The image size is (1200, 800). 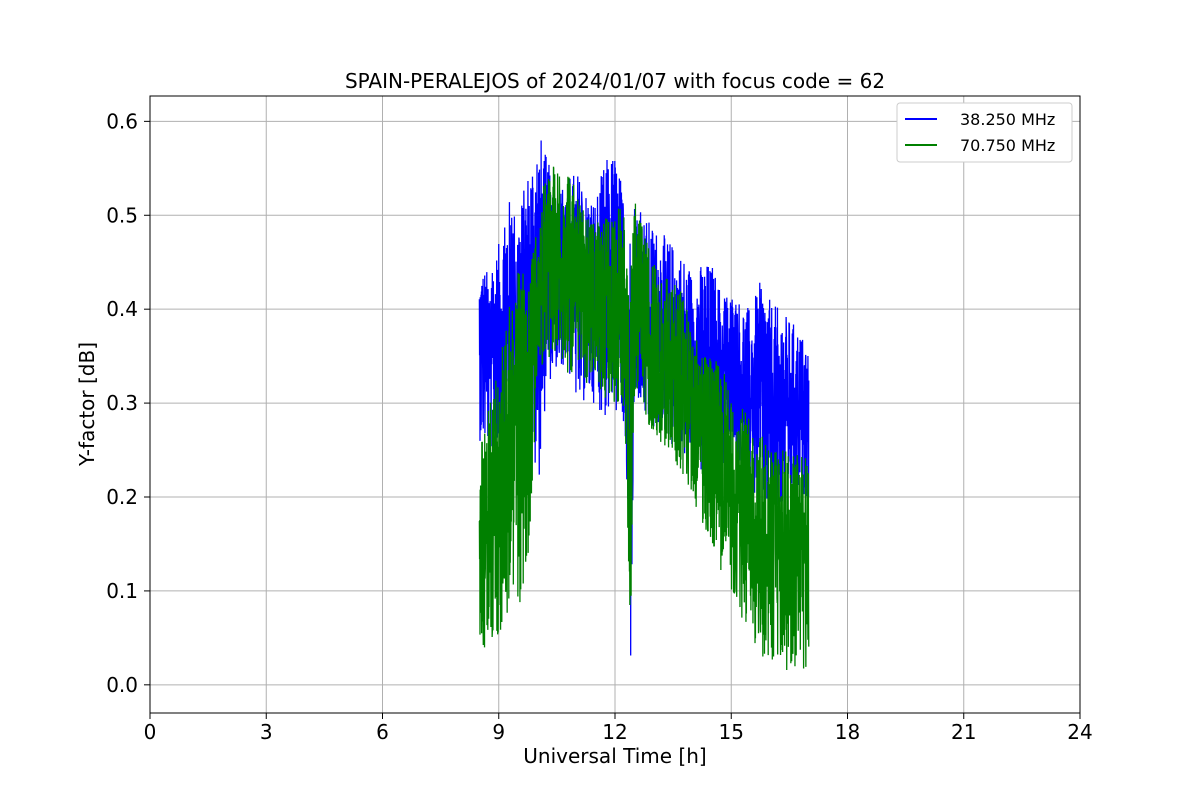 I want to click on y-axis-label: Y-factor [dB], so click(x=87, y=404).